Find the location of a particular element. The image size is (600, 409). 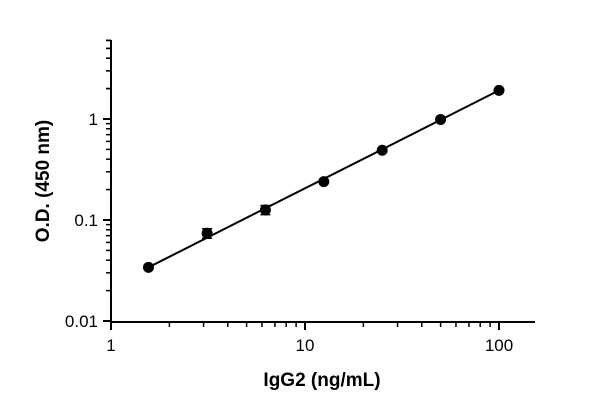

x-axis-title: IgG2 (ng/mL) is located at coordinates (321, 380).